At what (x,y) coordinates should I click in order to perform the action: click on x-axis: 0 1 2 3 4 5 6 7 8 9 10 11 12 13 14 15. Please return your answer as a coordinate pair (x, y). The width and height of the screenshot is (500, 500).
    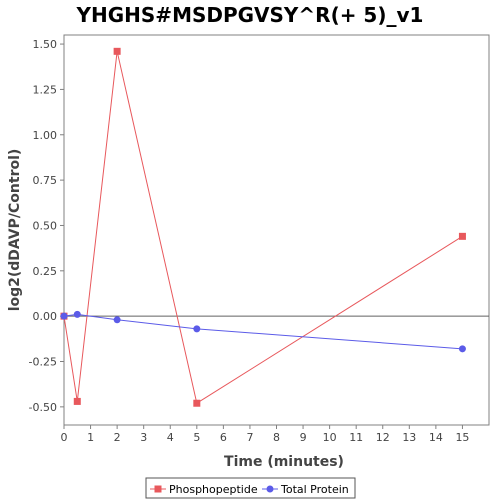
    Looking at the image, I should click on (265, 434).